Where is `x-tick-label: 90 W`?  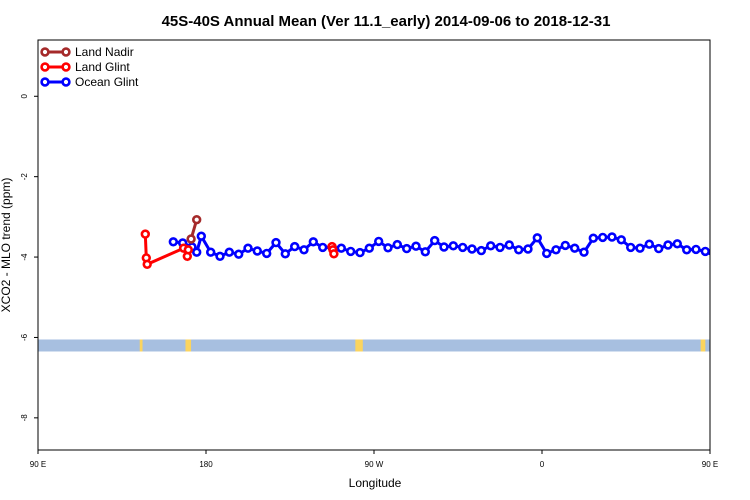
x-tick-label: 90 W is located at coordinates (374, 464).